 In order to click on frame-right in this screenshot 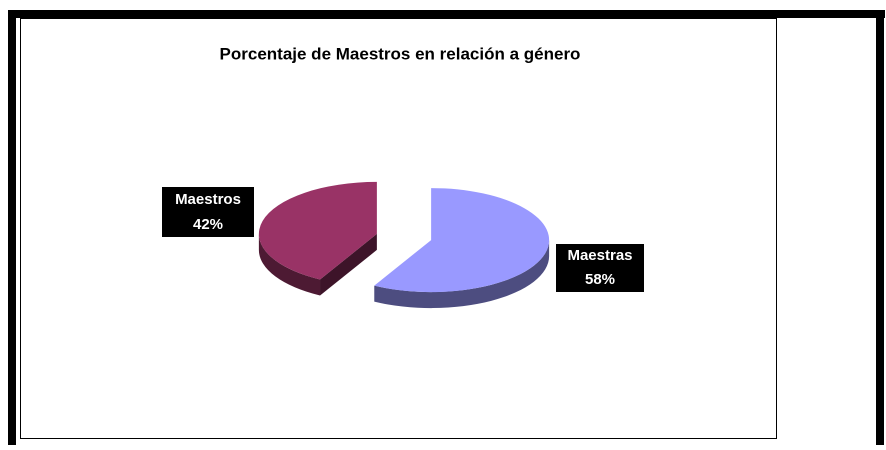, I will do `click(880, 227)`.